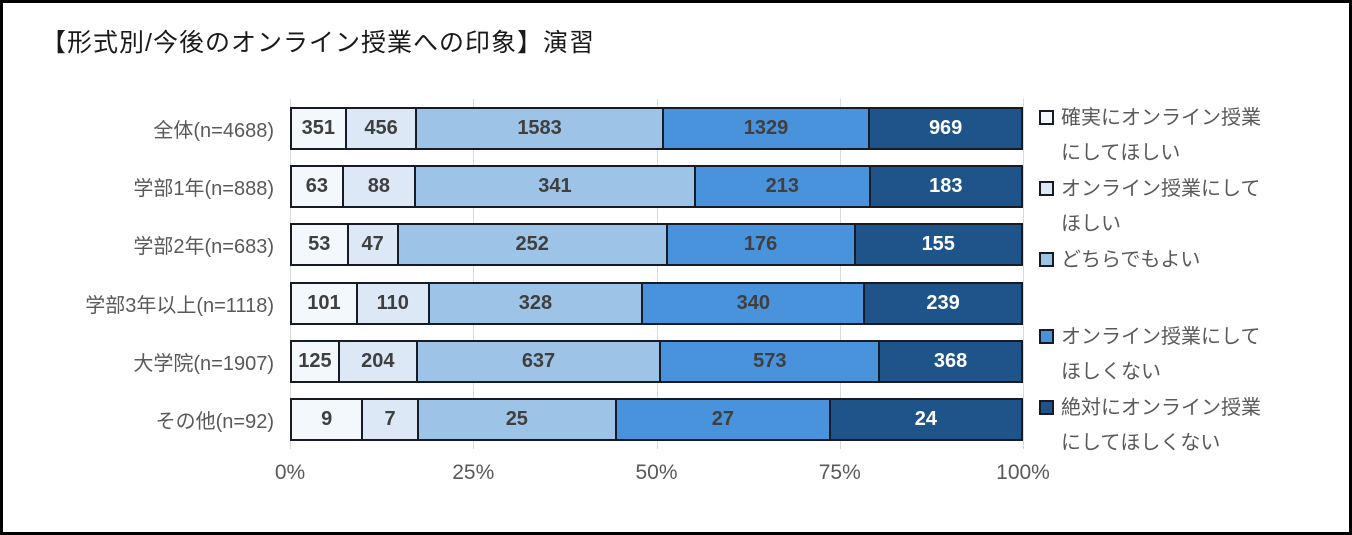 The image size is (1352, 535). I want to click on legend-item-label: どちらでもよい, so click(1130, 260).